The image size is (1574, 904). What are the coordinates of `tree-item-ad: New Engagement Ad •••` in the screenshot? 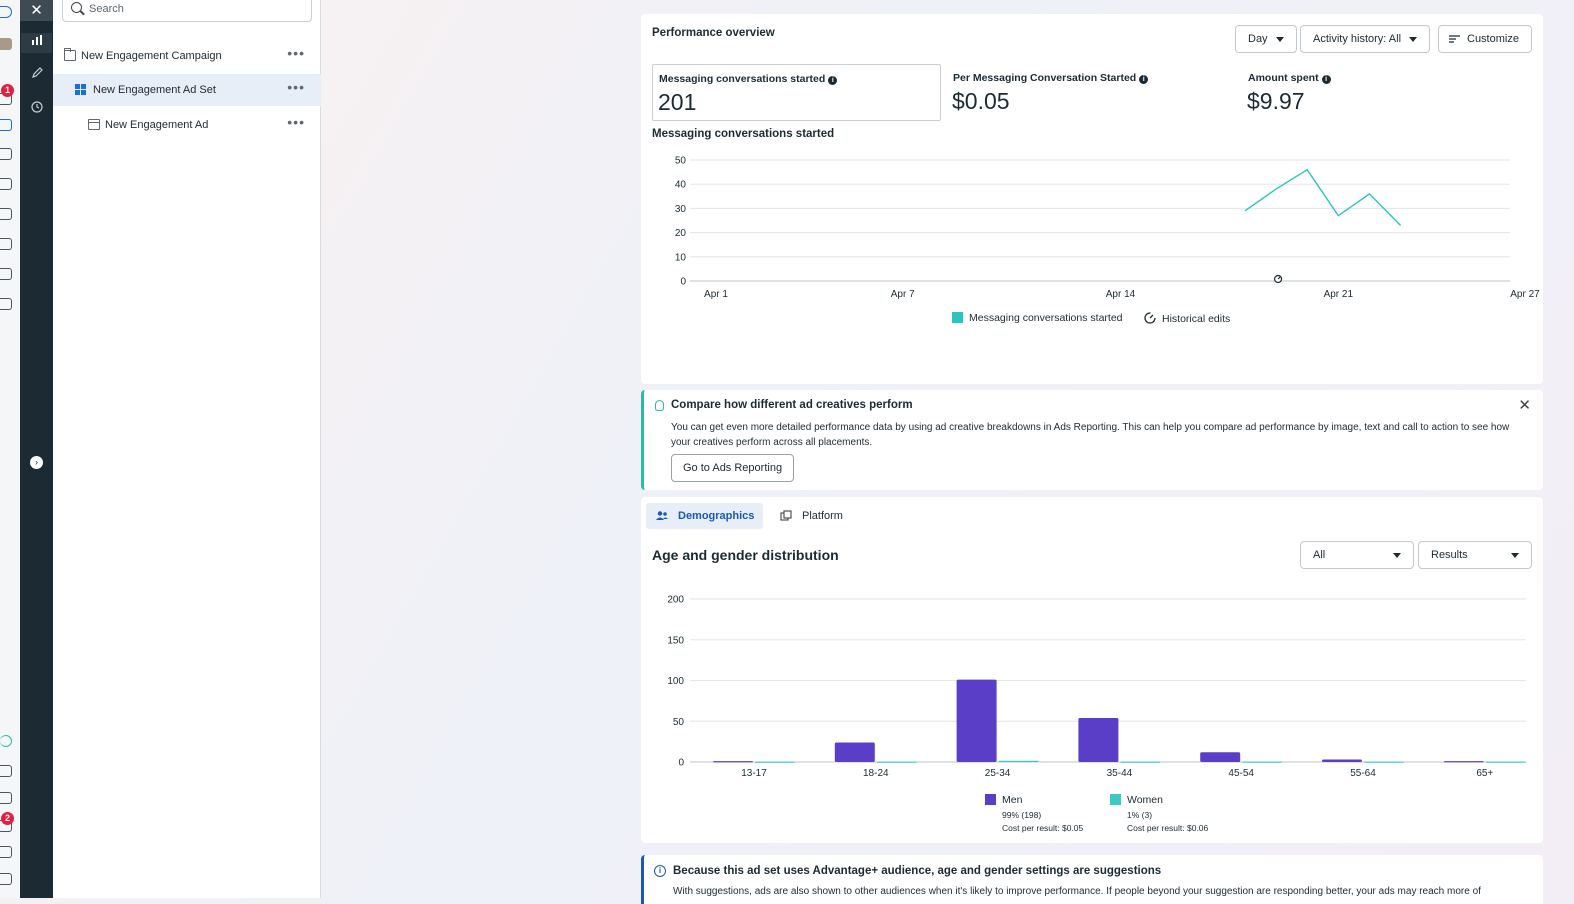 It's located at (187, 125).